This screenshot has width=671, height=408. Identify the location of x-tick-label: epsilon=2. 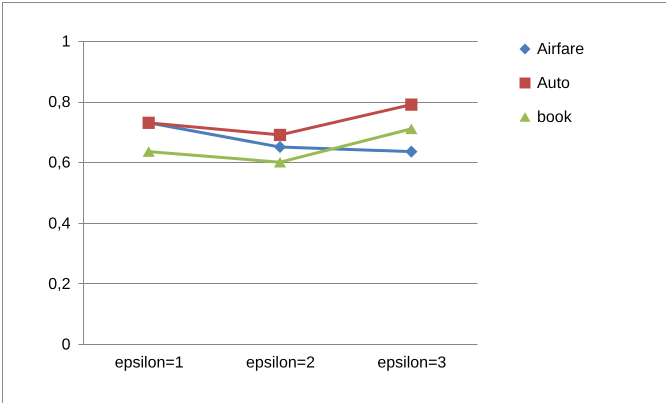
(281, 363).